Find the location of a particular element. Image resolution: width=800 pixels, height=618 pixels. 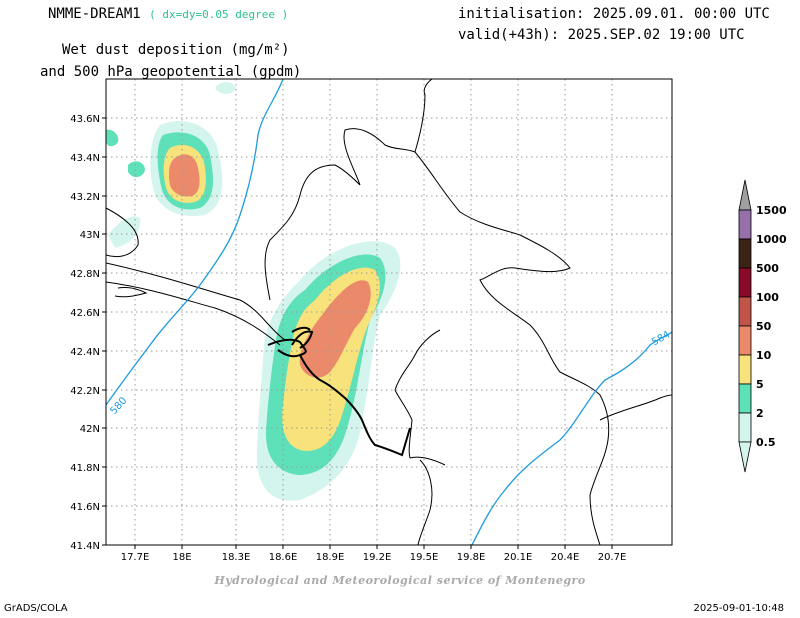

valid-time-text: valid(+43h): 2025.SEP.02 19:00 UTC is located at coordinates (601, 35).